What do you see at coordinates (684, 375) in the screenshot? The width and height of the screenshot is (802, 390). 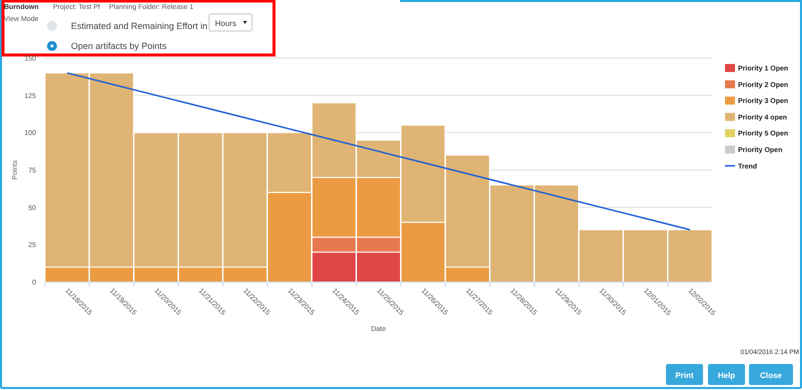 I see `text: Print` at bounding box center [684, 375].